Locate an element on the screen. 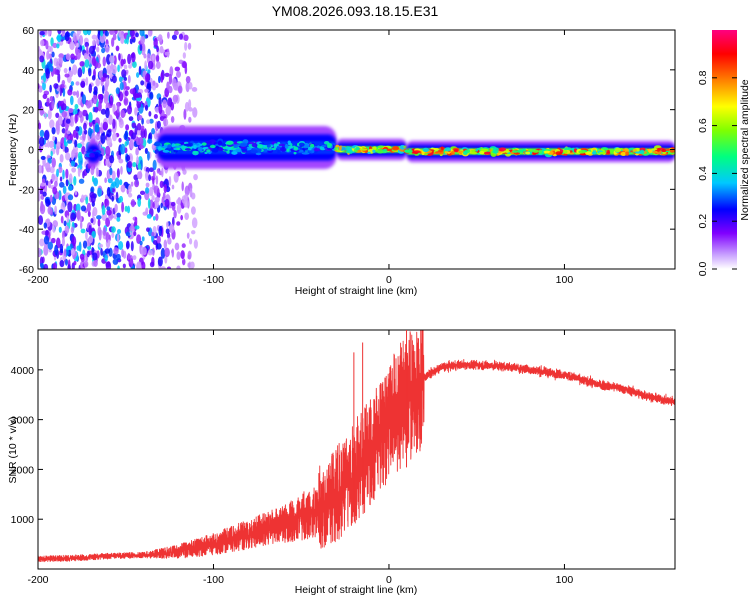  spectrogram-xtick-label: -200 is located at coordinates (37, 280).